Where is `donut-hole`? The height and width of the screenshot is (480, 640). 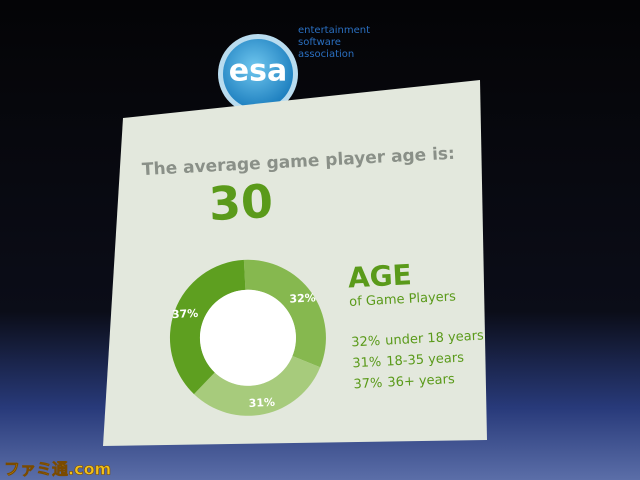
donut-hole is located at coordinates (247, 337).